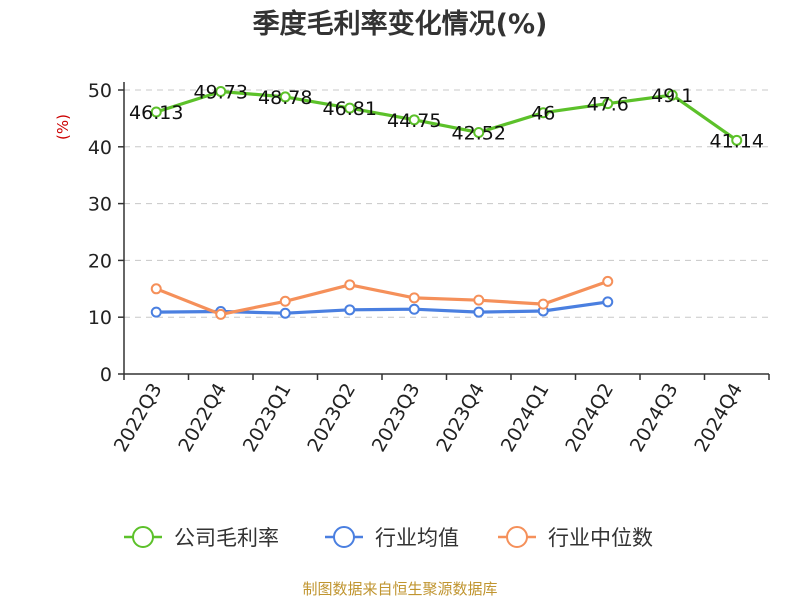 The height and width of the screenshot is (600, 800). Describe the element at coordinates (396, 418) in the screenshot. I see `x-tick-label: 2023Q3` at that location.